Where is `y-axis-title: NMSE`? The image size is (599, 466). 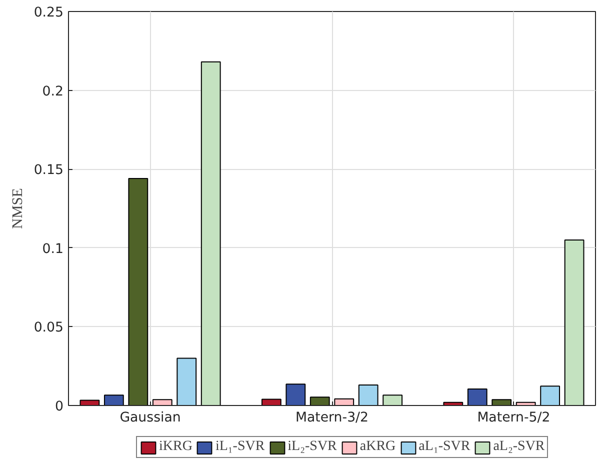 y-axis-title: NMSE is located at coordinates (18, 208).